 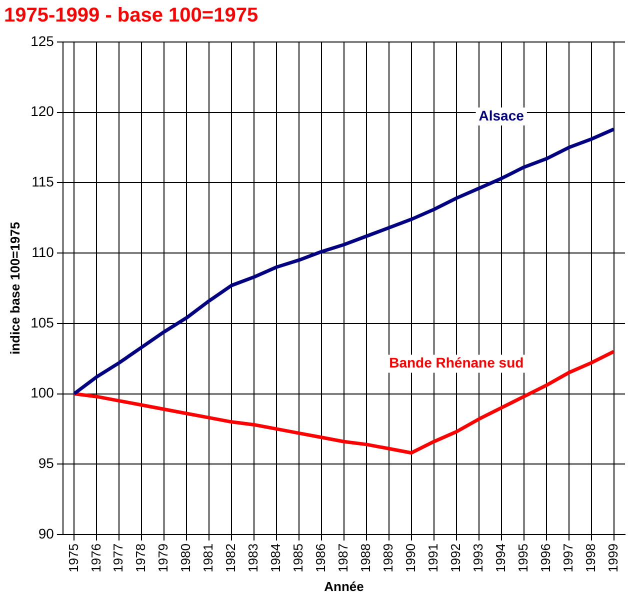 What do you see at coordinates (253, 557) in the screenshot?
I see `x-tick-label: 1983` at bounding box center [253, 557].